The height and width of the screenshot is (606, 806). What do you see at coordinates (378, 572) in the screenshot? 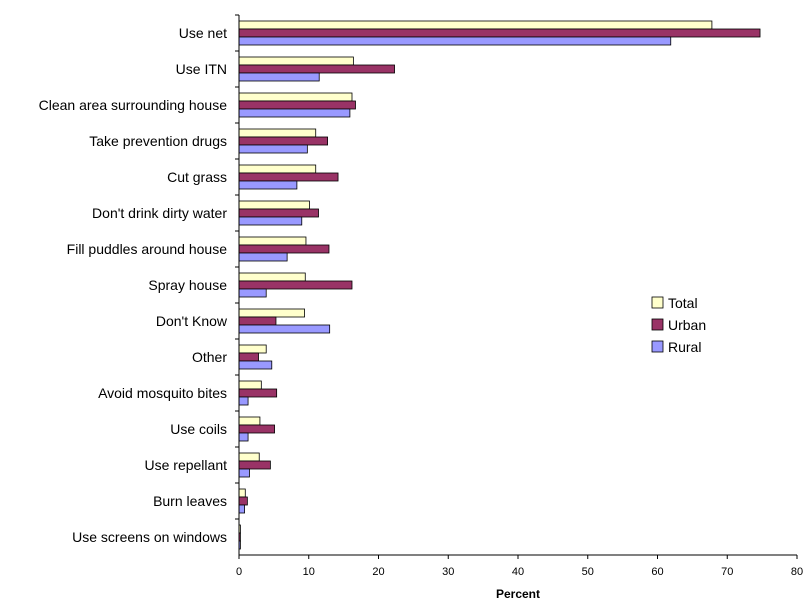
I see `x-tick-label: 20` at bounding box center [378, 572].